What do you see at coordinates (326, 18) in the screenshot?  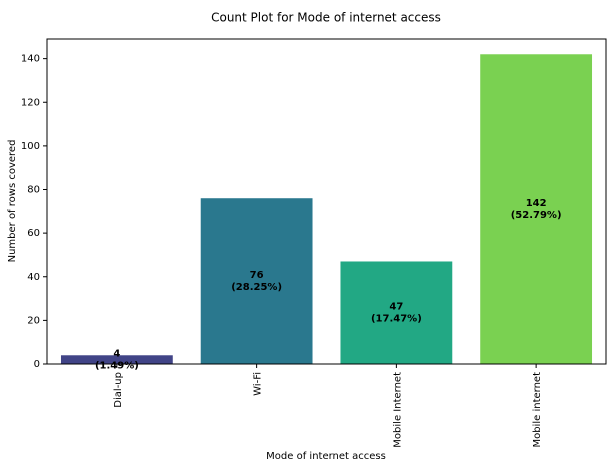 I see `chart-title: Count Plot for Mode of internet access` at bounding box center [326, 18].